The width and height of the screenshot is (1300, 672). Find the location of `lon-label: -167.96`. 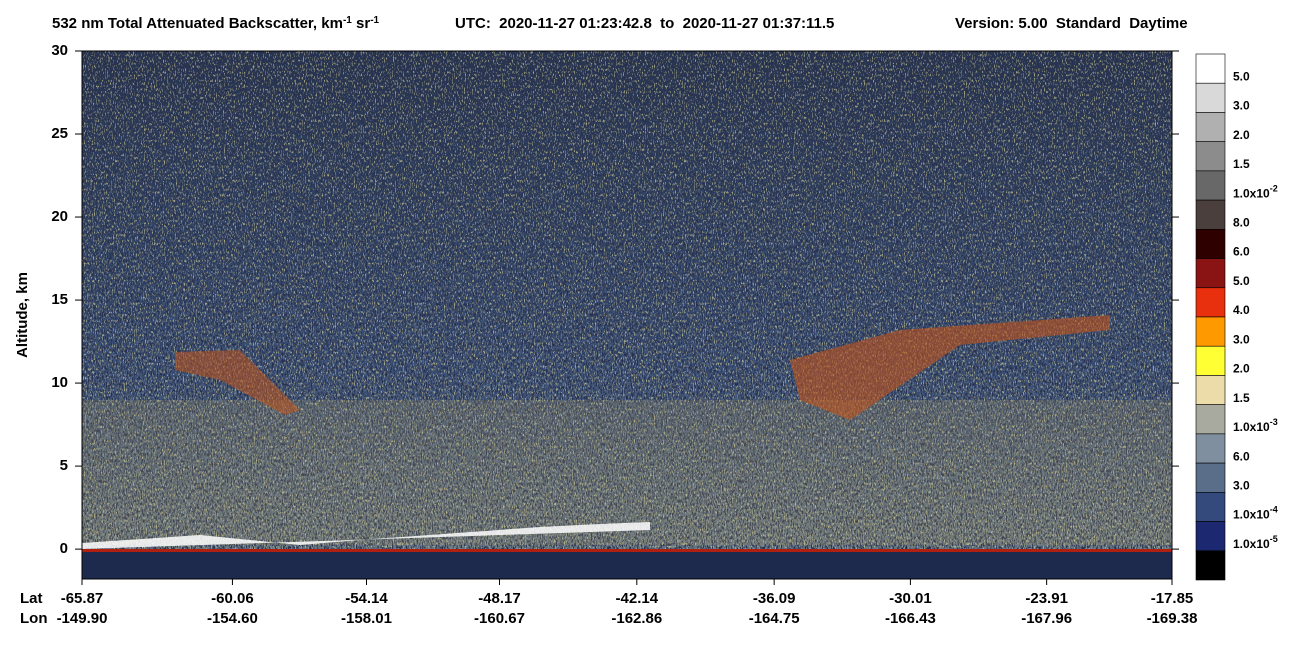

lon-label: -167.96 is located at coordinates (1046, 618).